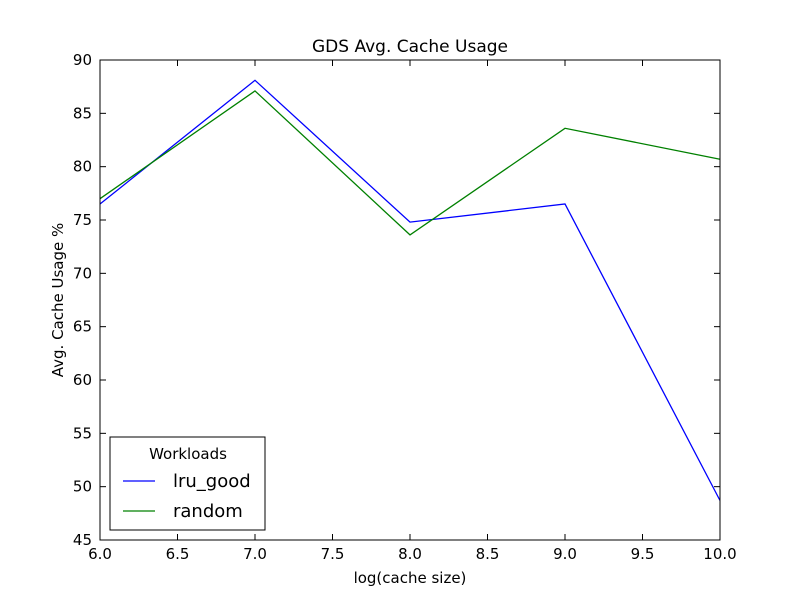 The image size is (800, 600). I want to click on legend-title: Workloads, so click(188, 454).